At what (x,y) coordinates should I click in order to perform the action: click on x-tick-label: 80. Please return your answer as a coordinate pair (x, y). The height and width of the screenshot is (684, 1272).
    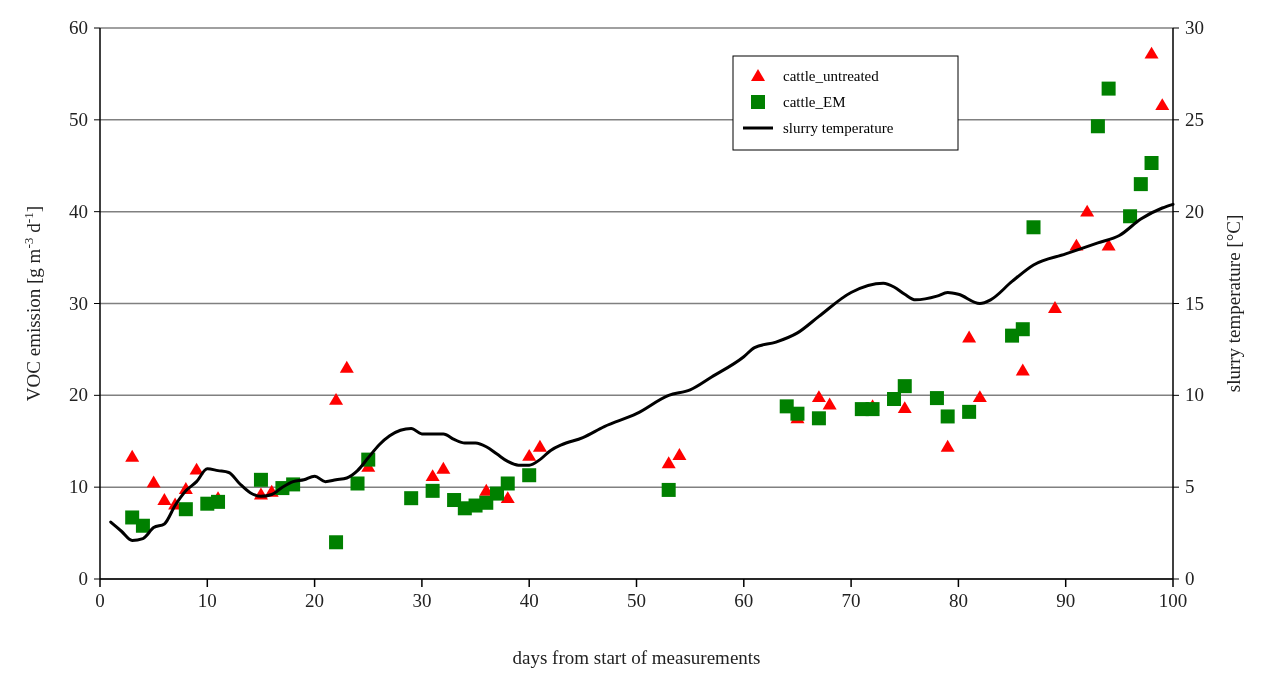
    Looking at the image, I should click on (958, 600).